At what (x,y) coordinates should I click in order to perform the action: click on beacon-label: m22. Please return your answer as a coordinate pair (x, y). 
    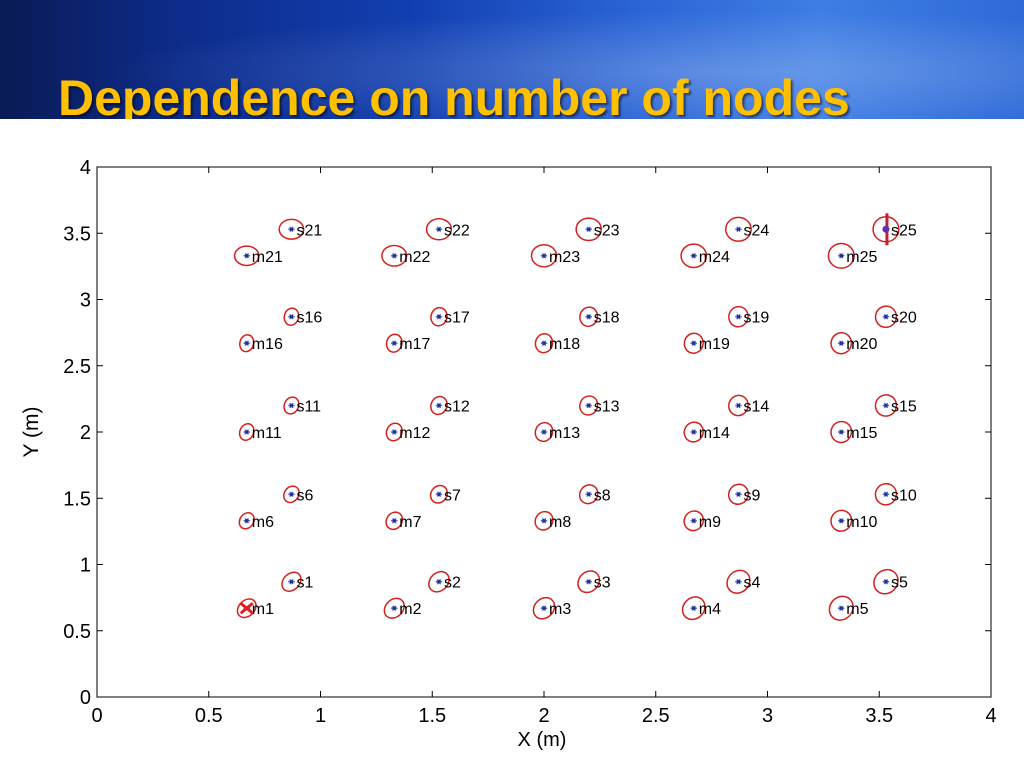
    Looking at the image, I should click on (414, 257).